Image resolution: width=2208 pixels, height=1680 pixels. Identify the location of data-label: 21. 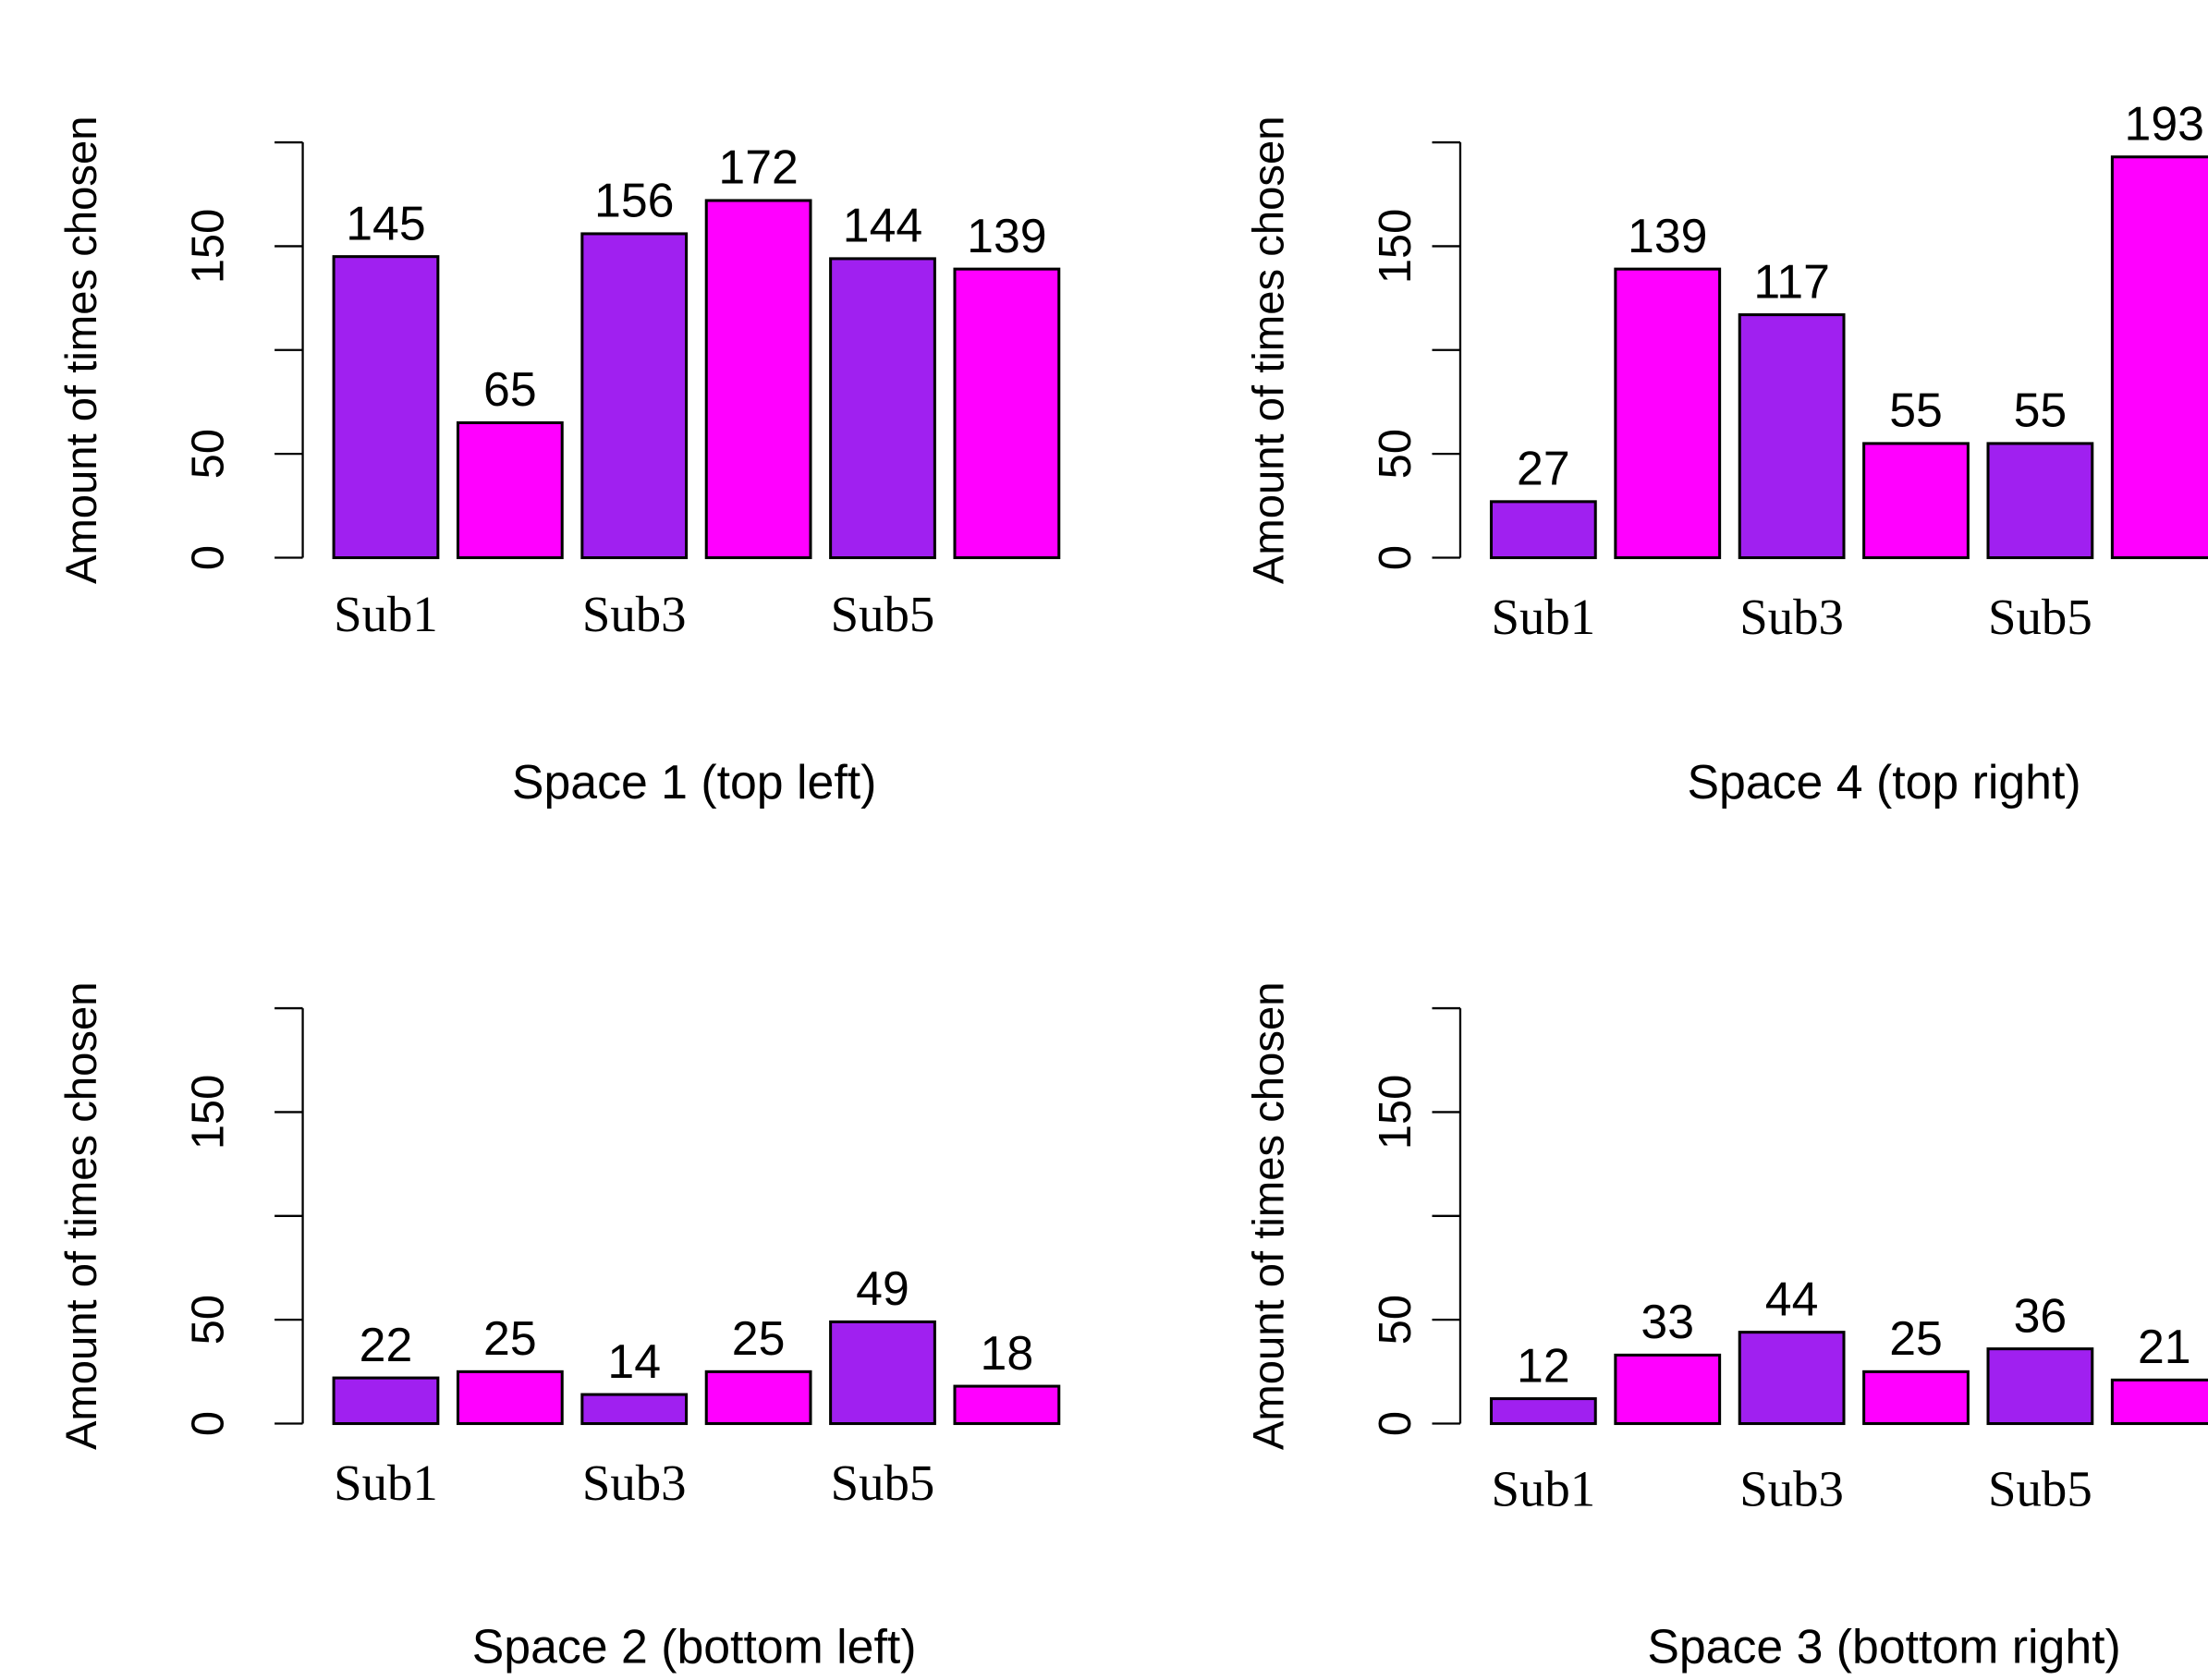
(2164, 1346).